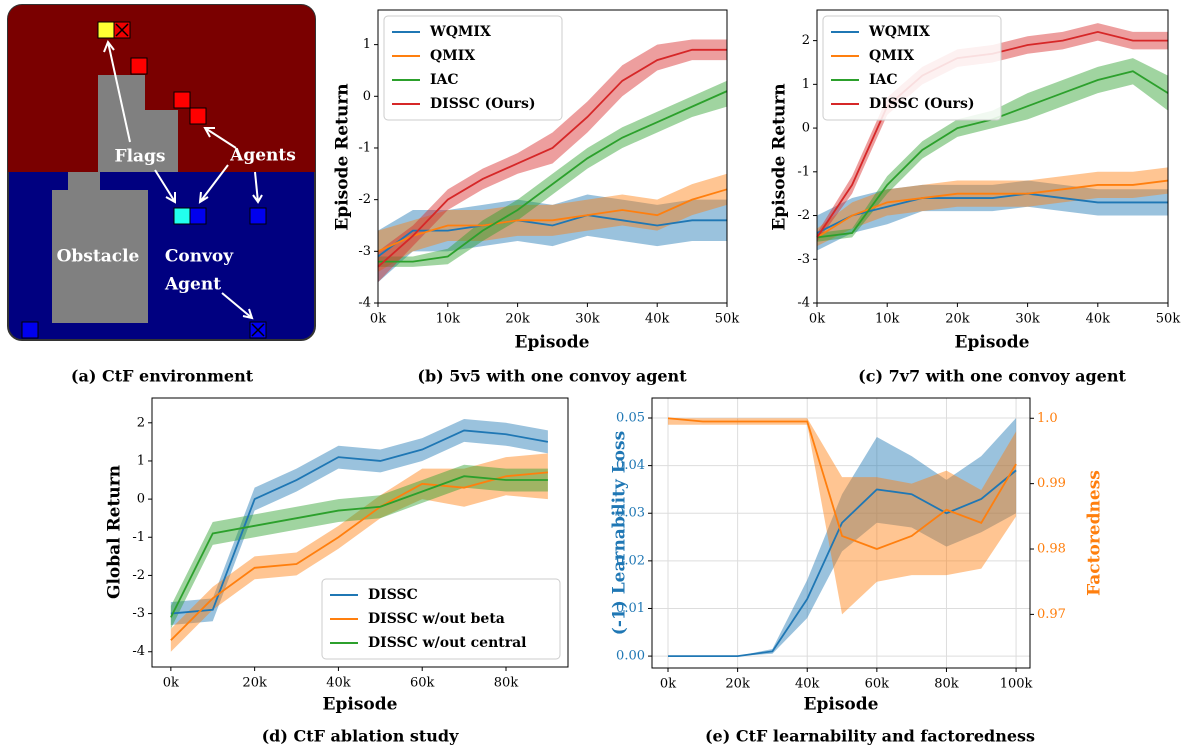 Image resolution: width=1188 pixels, height=755 pixels. What do you see at coordinates (436, 619) in the screenshot?
I see `legend-label: DISSC w/out beta` at bounding box center [436, 619].